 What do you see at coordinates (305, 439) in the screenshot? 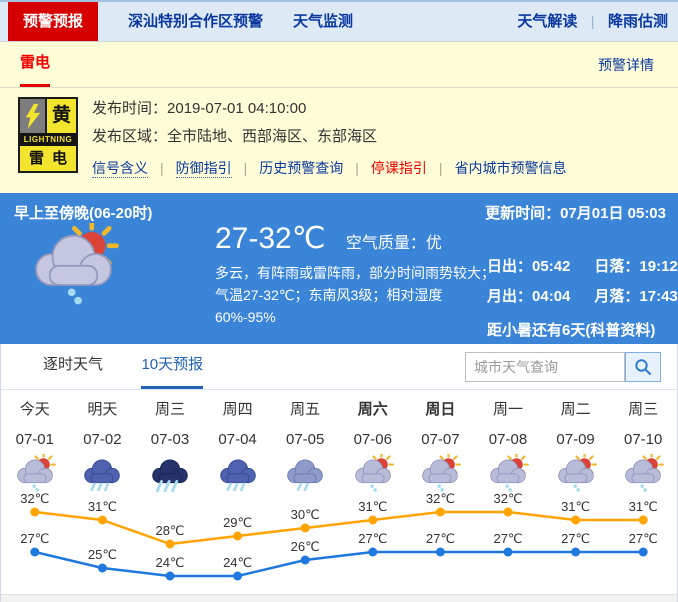
I see `day-date-4: 07-05` at bounding box center [305, 439].